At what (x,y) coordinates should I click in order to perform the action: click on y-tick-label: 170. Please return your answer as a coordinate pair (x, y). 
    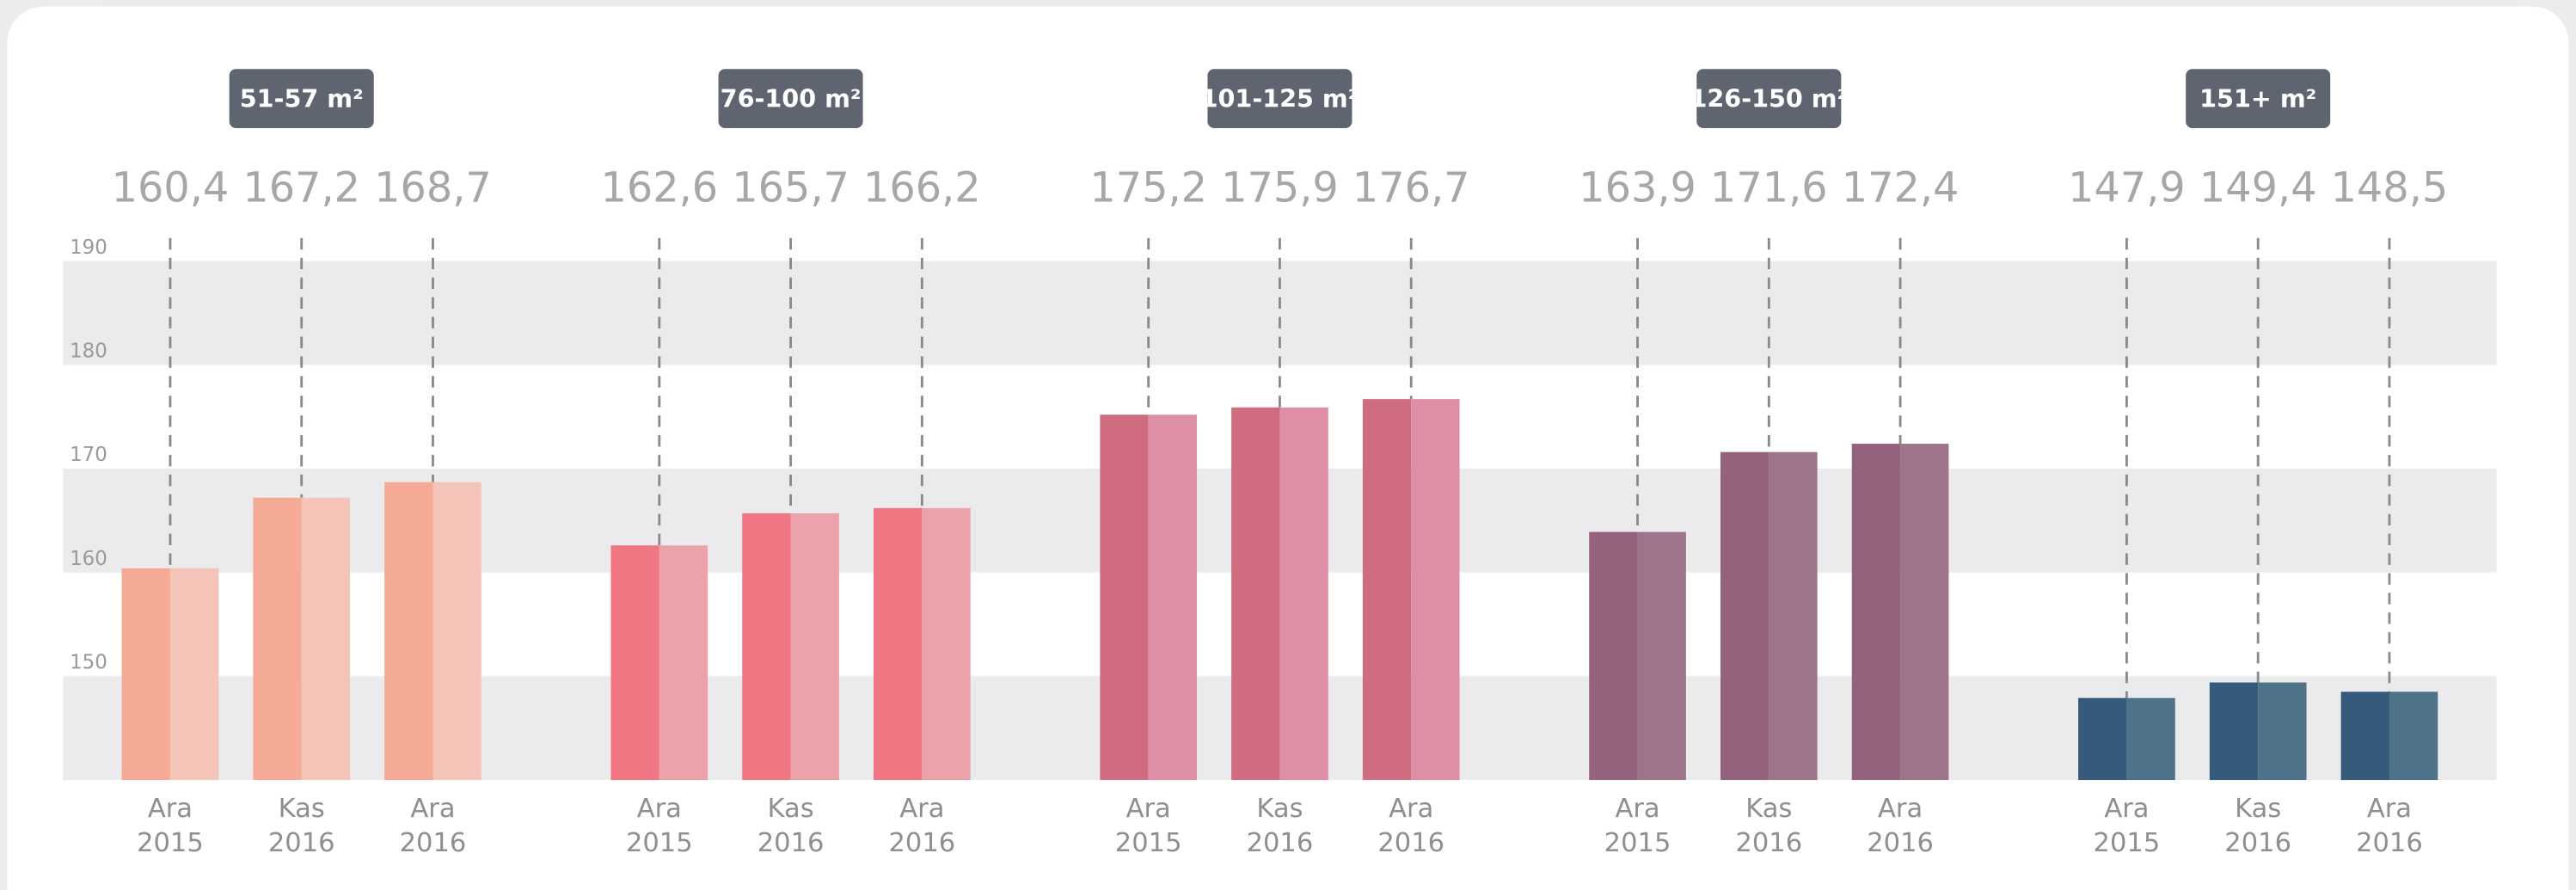
    Looking at the image, I should click on (89, 455).